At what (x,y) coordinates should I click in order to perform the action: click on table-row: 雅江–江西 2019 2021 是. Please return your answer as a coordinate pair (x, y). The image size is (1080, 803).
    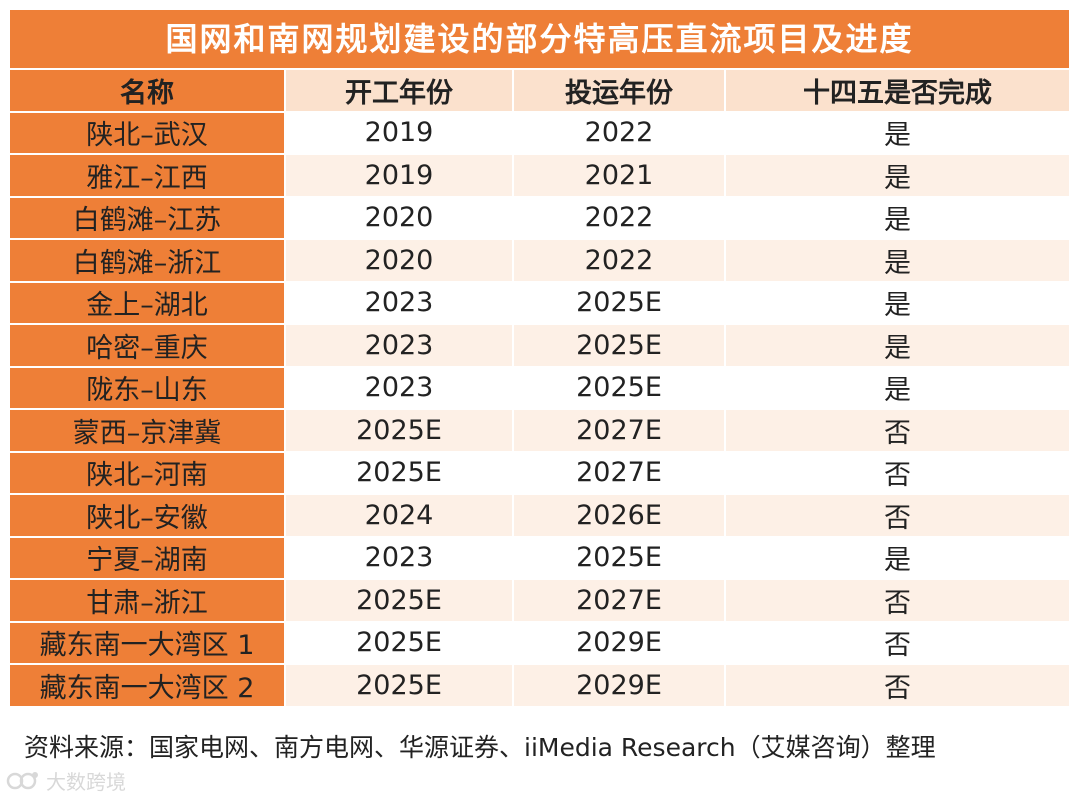
    Looking at the image, I should click on (539, 175).